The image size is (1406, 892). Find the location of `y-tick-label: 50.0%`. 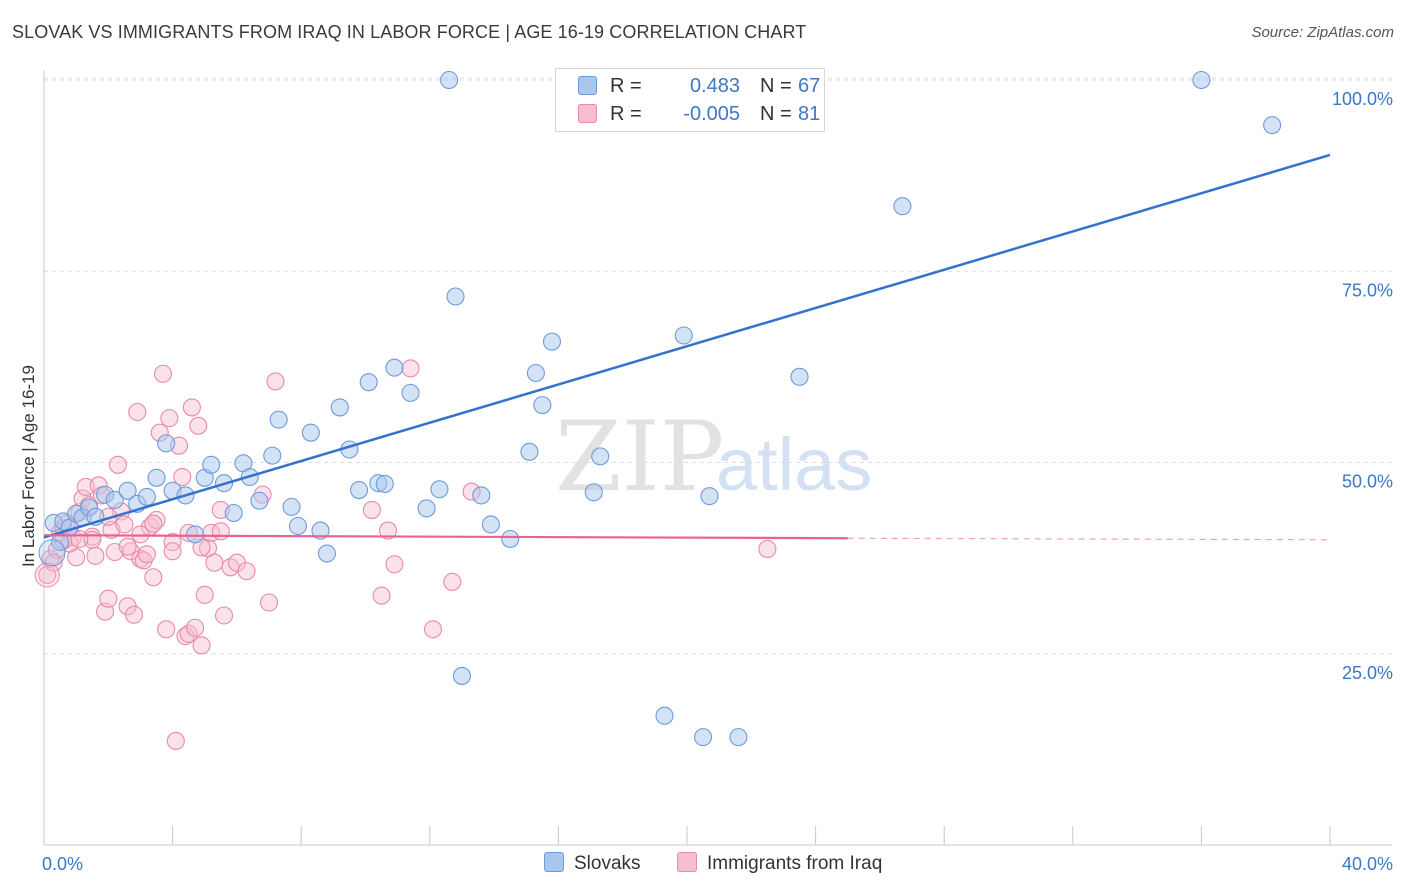

y-tick-label: 50.0% is located at coordinates (1367, 482).